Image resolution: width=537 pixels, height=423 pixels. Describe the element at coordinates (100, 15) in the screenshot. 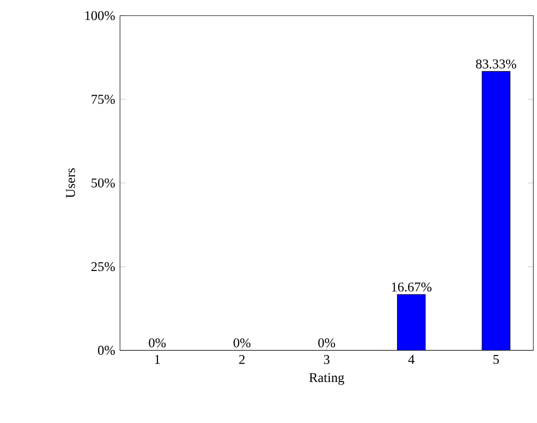

I see `y-tick-label: 100%` at that location.